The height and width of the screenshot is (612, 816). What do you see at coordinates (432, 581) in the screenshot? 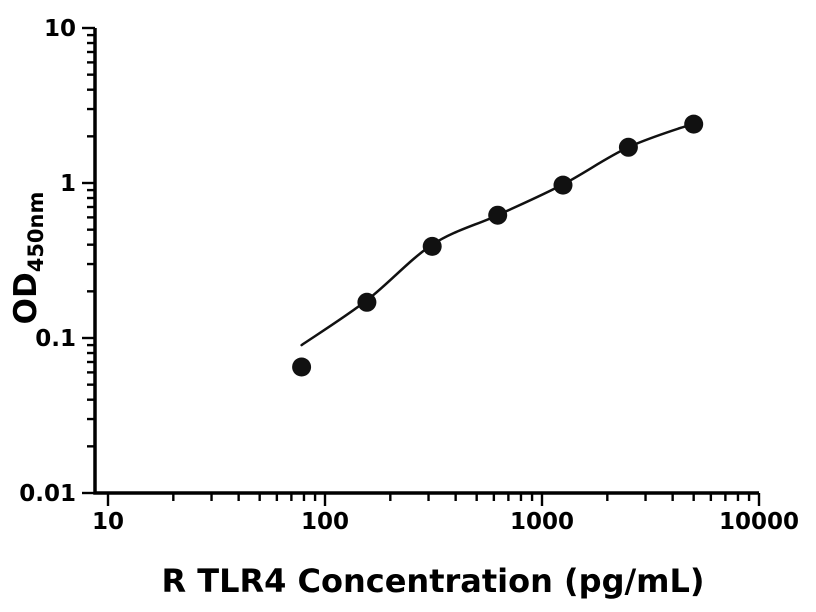
I see `x-axis-title: R TLR4 Concentration (pg/mL)` at bounding box center [432, 581].